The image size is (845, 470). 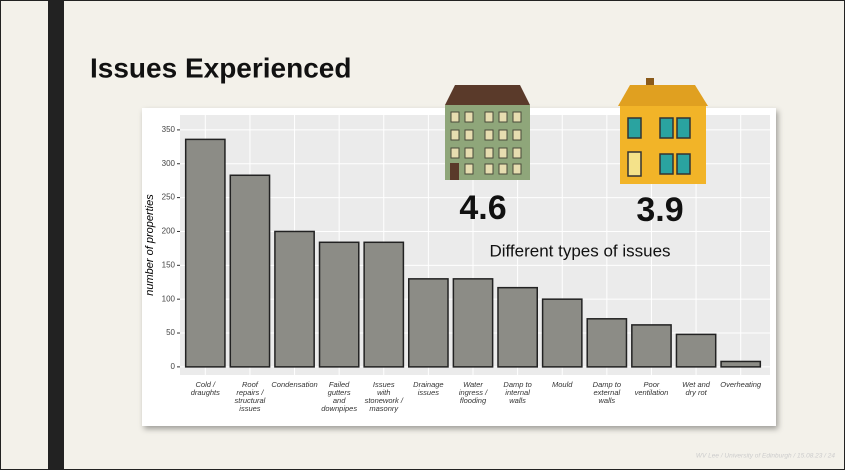 I want to click on x-tick-label: Poor ventilation, so click(x=652, y=388).